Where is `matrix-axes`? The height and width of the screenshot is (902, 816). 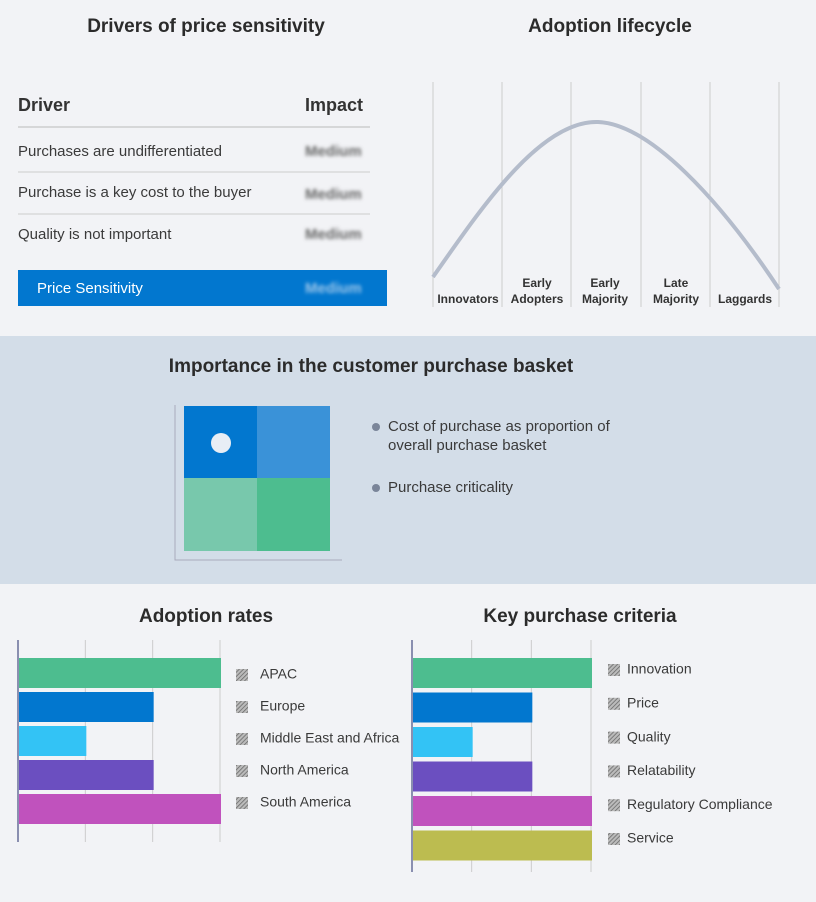
matrix-axes is located at coordinates (258, 483).